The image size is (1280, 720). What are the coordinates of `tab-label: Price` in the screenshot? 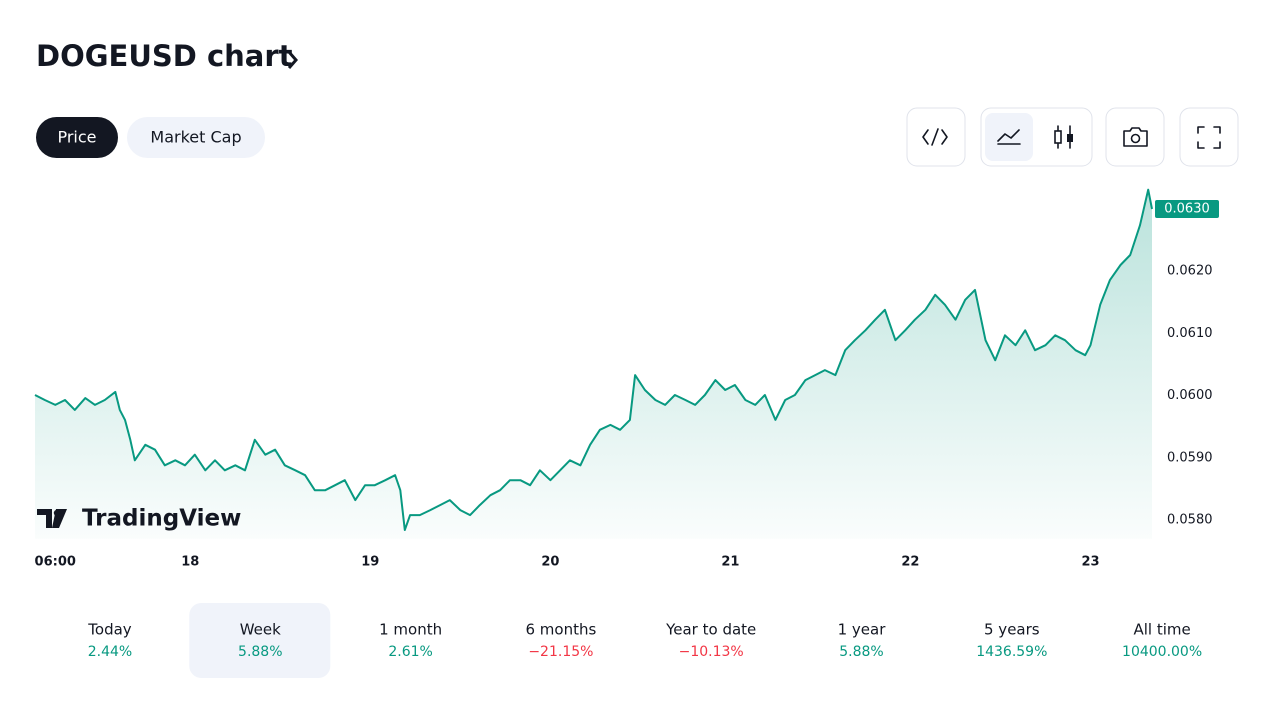 It's located at (76, 137).